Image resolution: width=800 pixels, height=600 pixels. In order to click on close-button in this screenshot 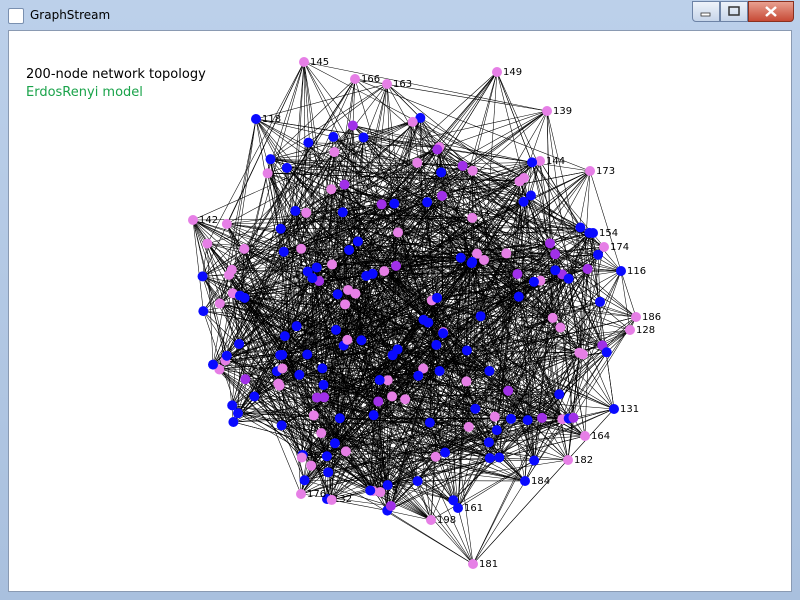, I will do `click(771, 11)`.